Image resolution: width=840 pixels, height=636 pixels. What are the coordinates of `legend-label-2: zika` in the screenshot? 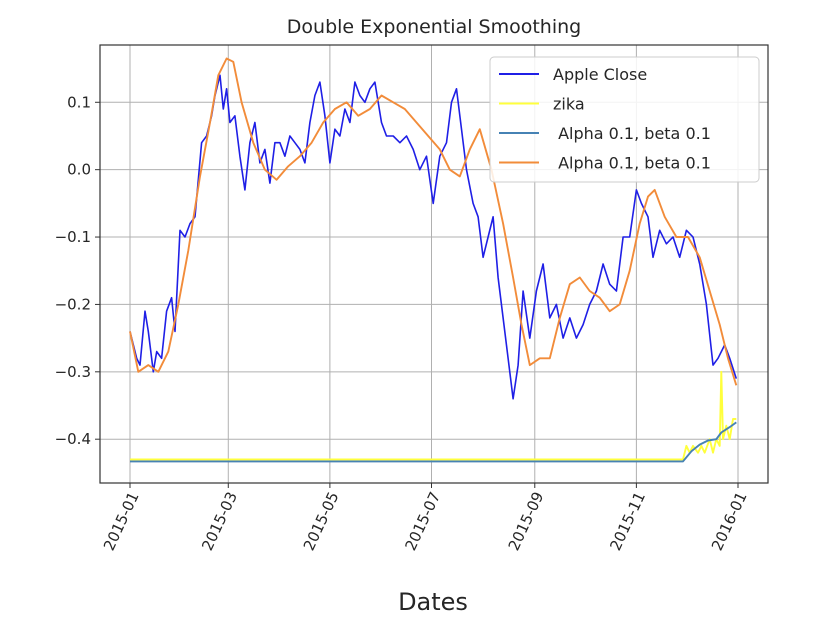 It's located at (569, 104).